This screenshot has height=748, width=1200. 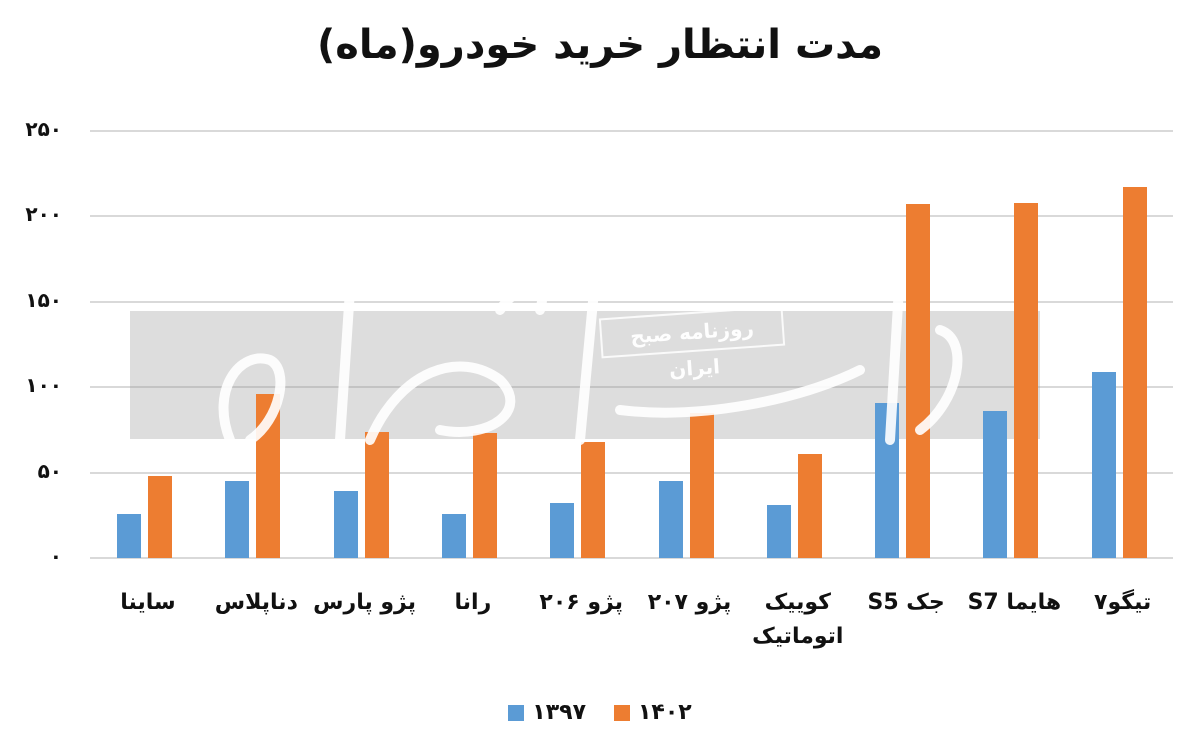 I want to click on legend-swatch-orange, so click(x=622, y=712).